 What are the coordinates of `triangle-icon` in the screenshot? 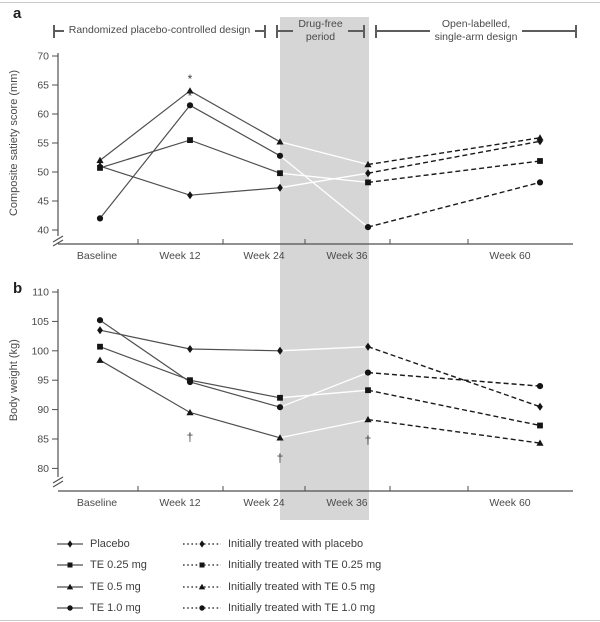 It's located at (70, 586).